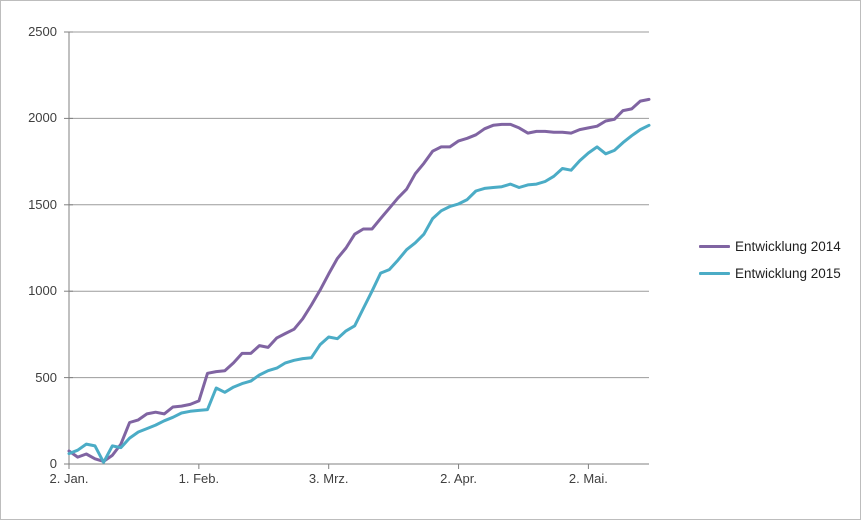 The image size is (861, 520). Describe the element at coordinates (199, 478) in the screenshot. I see `x-axis-tick-label-1-feb-: 1. Feb.` at that location.